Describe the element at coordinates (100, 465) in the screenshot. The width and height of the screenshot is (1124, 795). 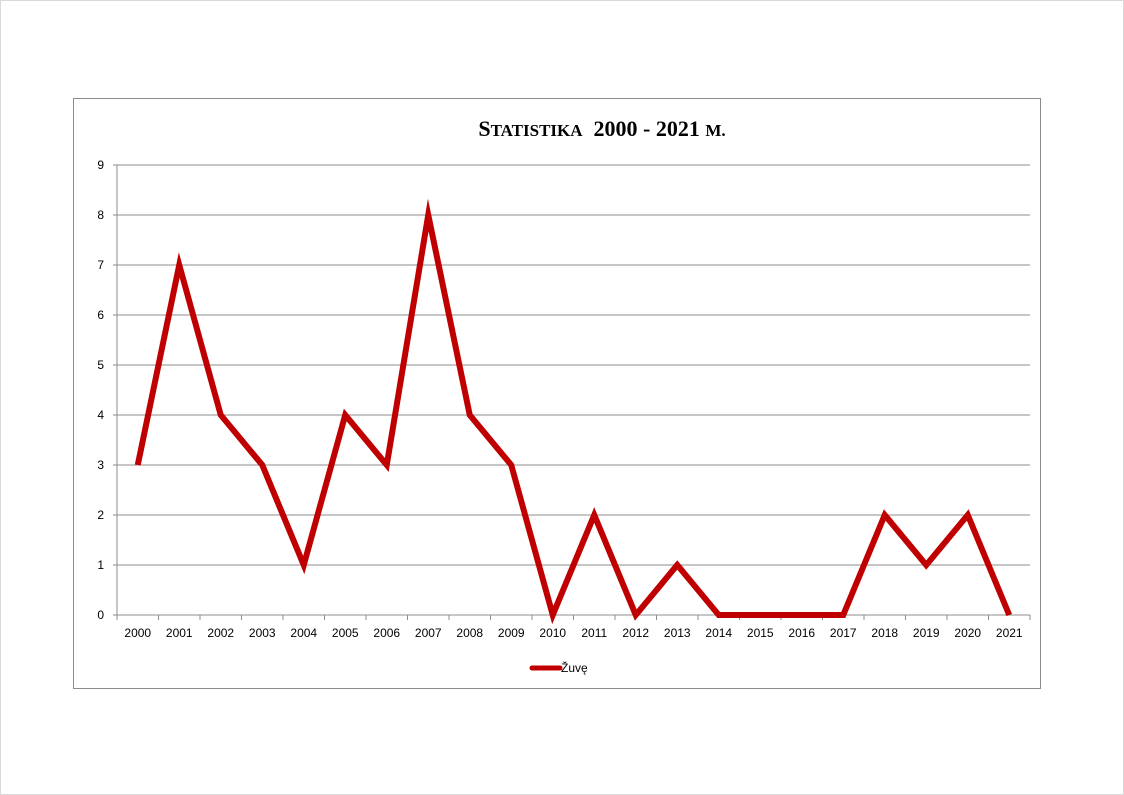
I see `y-tick-label: 3` at that location.